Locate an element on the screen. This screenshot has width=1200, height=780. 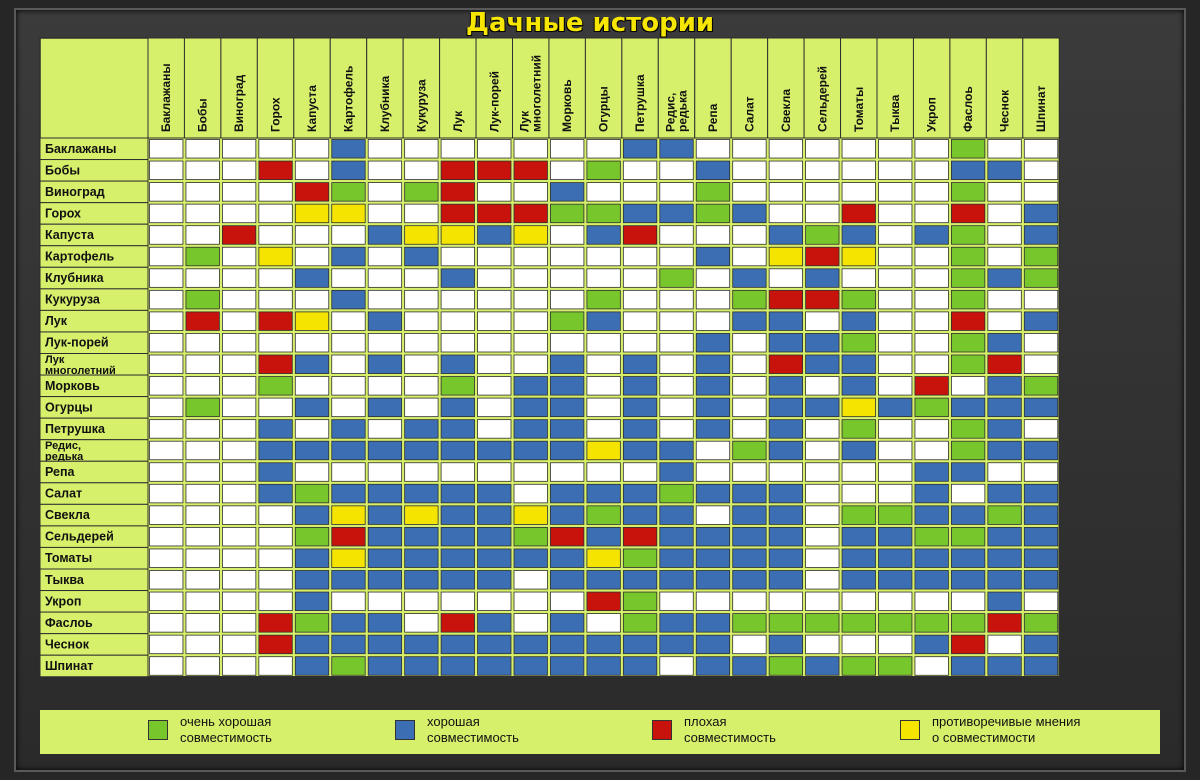
row-header-label: Баклажаны is located at coordinates (80, 149).